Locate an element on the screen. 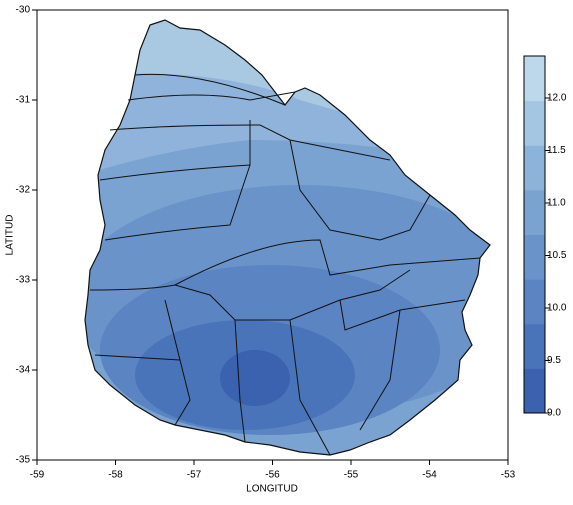 Image resolution: width=573 pixels, height=505 pixels. y-tick-label: -35 is located at coordinates (23, 460).